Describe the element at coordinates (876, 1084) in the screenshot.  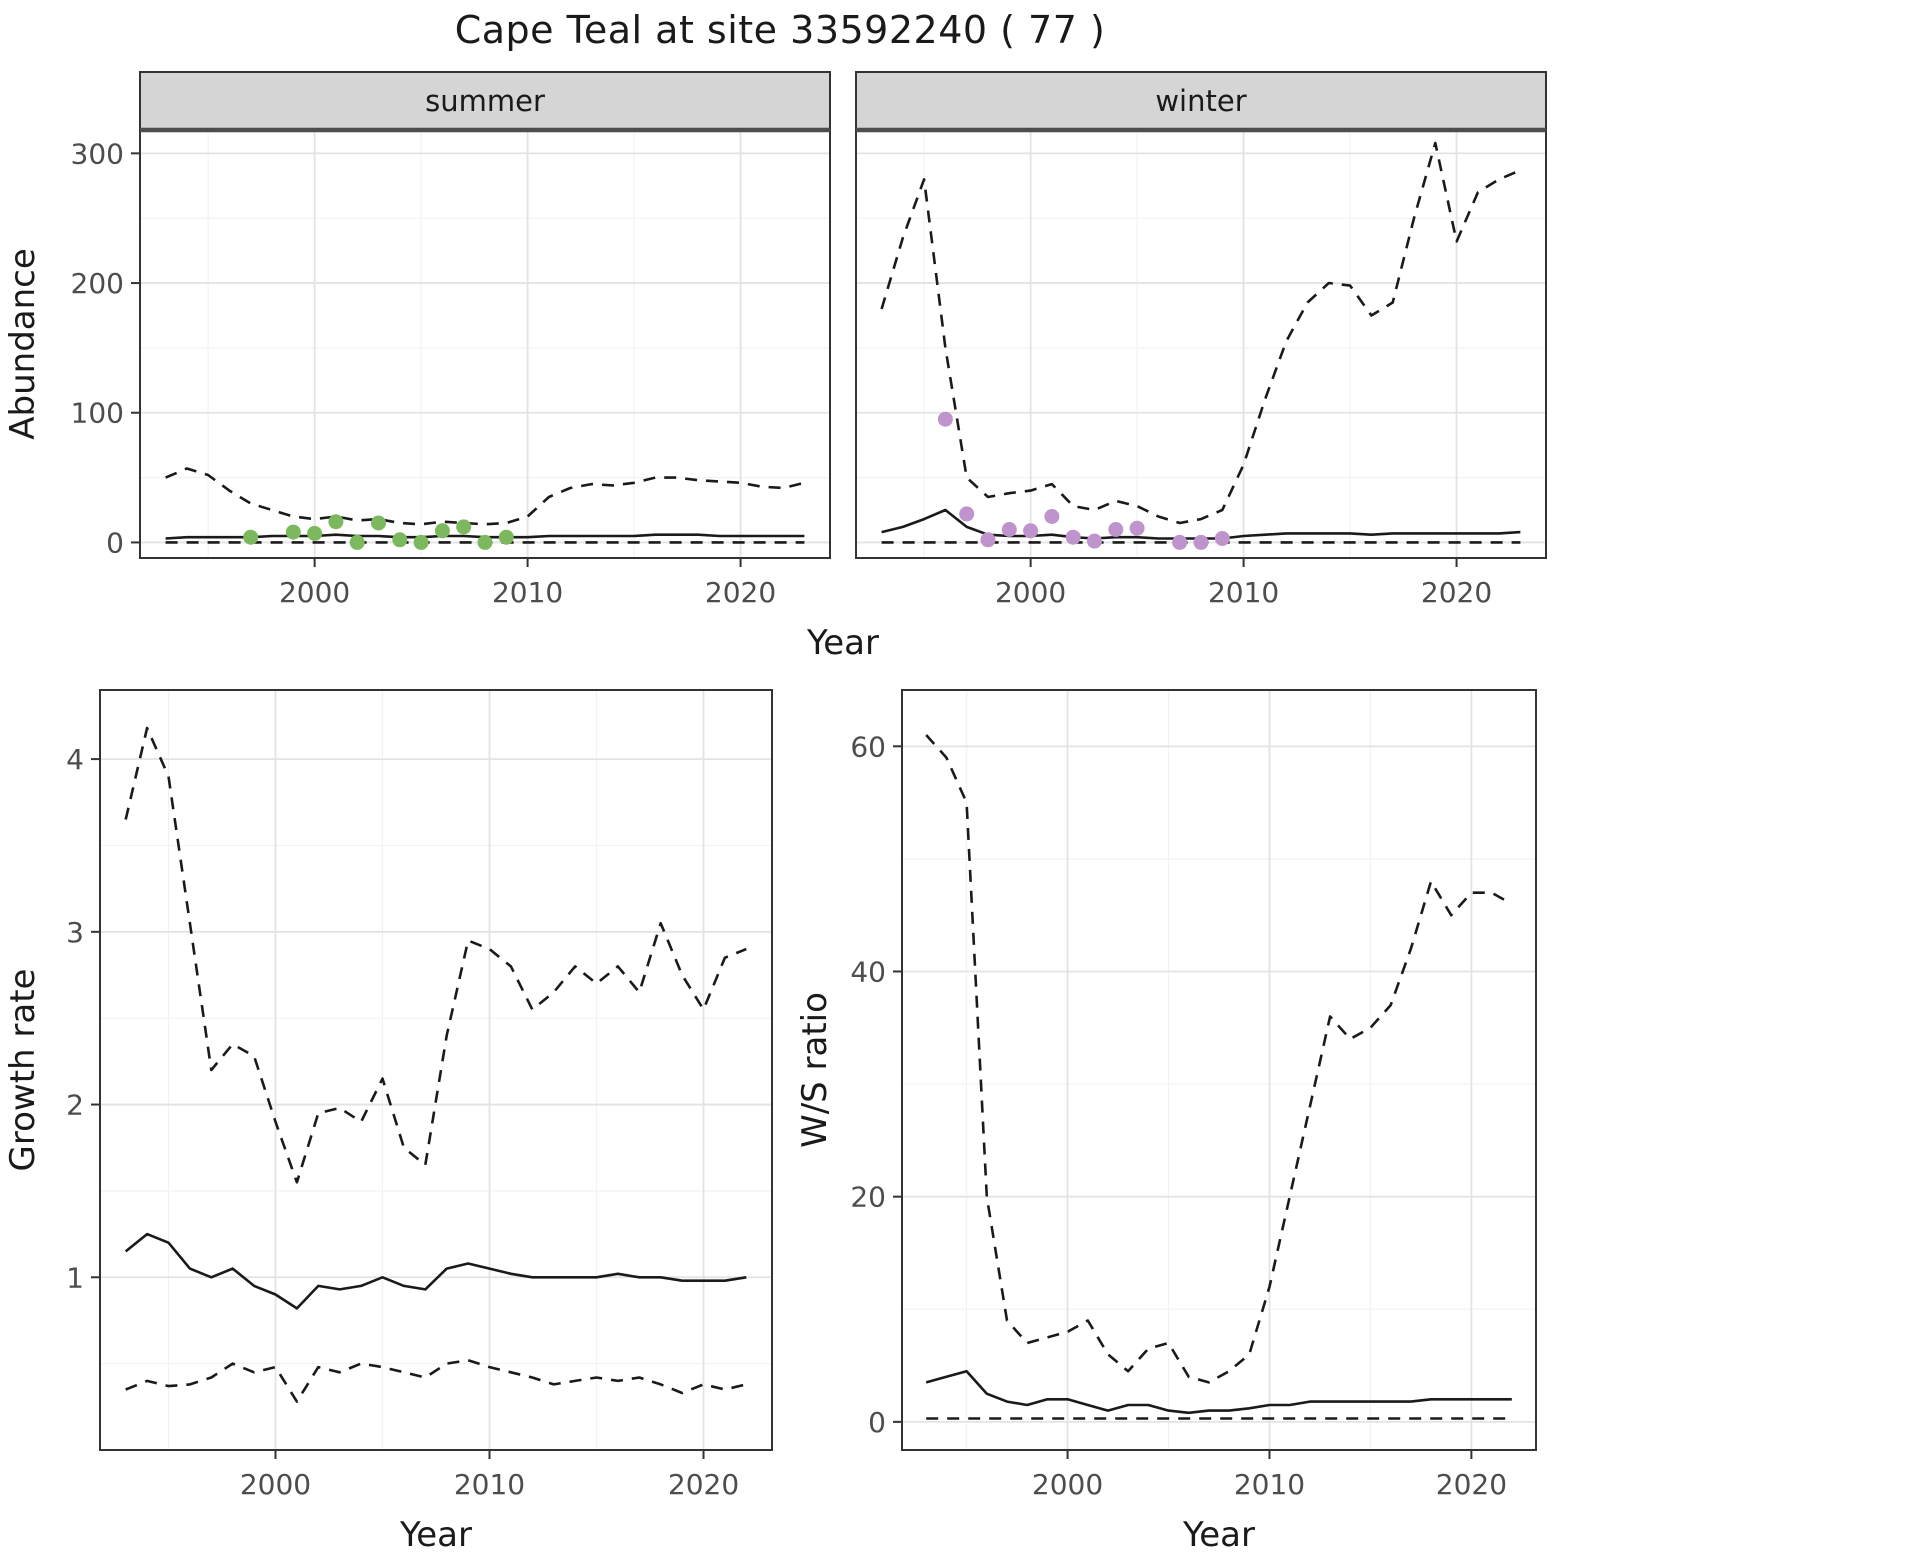
I see `y-axis: 0 20 40 60` at that location.